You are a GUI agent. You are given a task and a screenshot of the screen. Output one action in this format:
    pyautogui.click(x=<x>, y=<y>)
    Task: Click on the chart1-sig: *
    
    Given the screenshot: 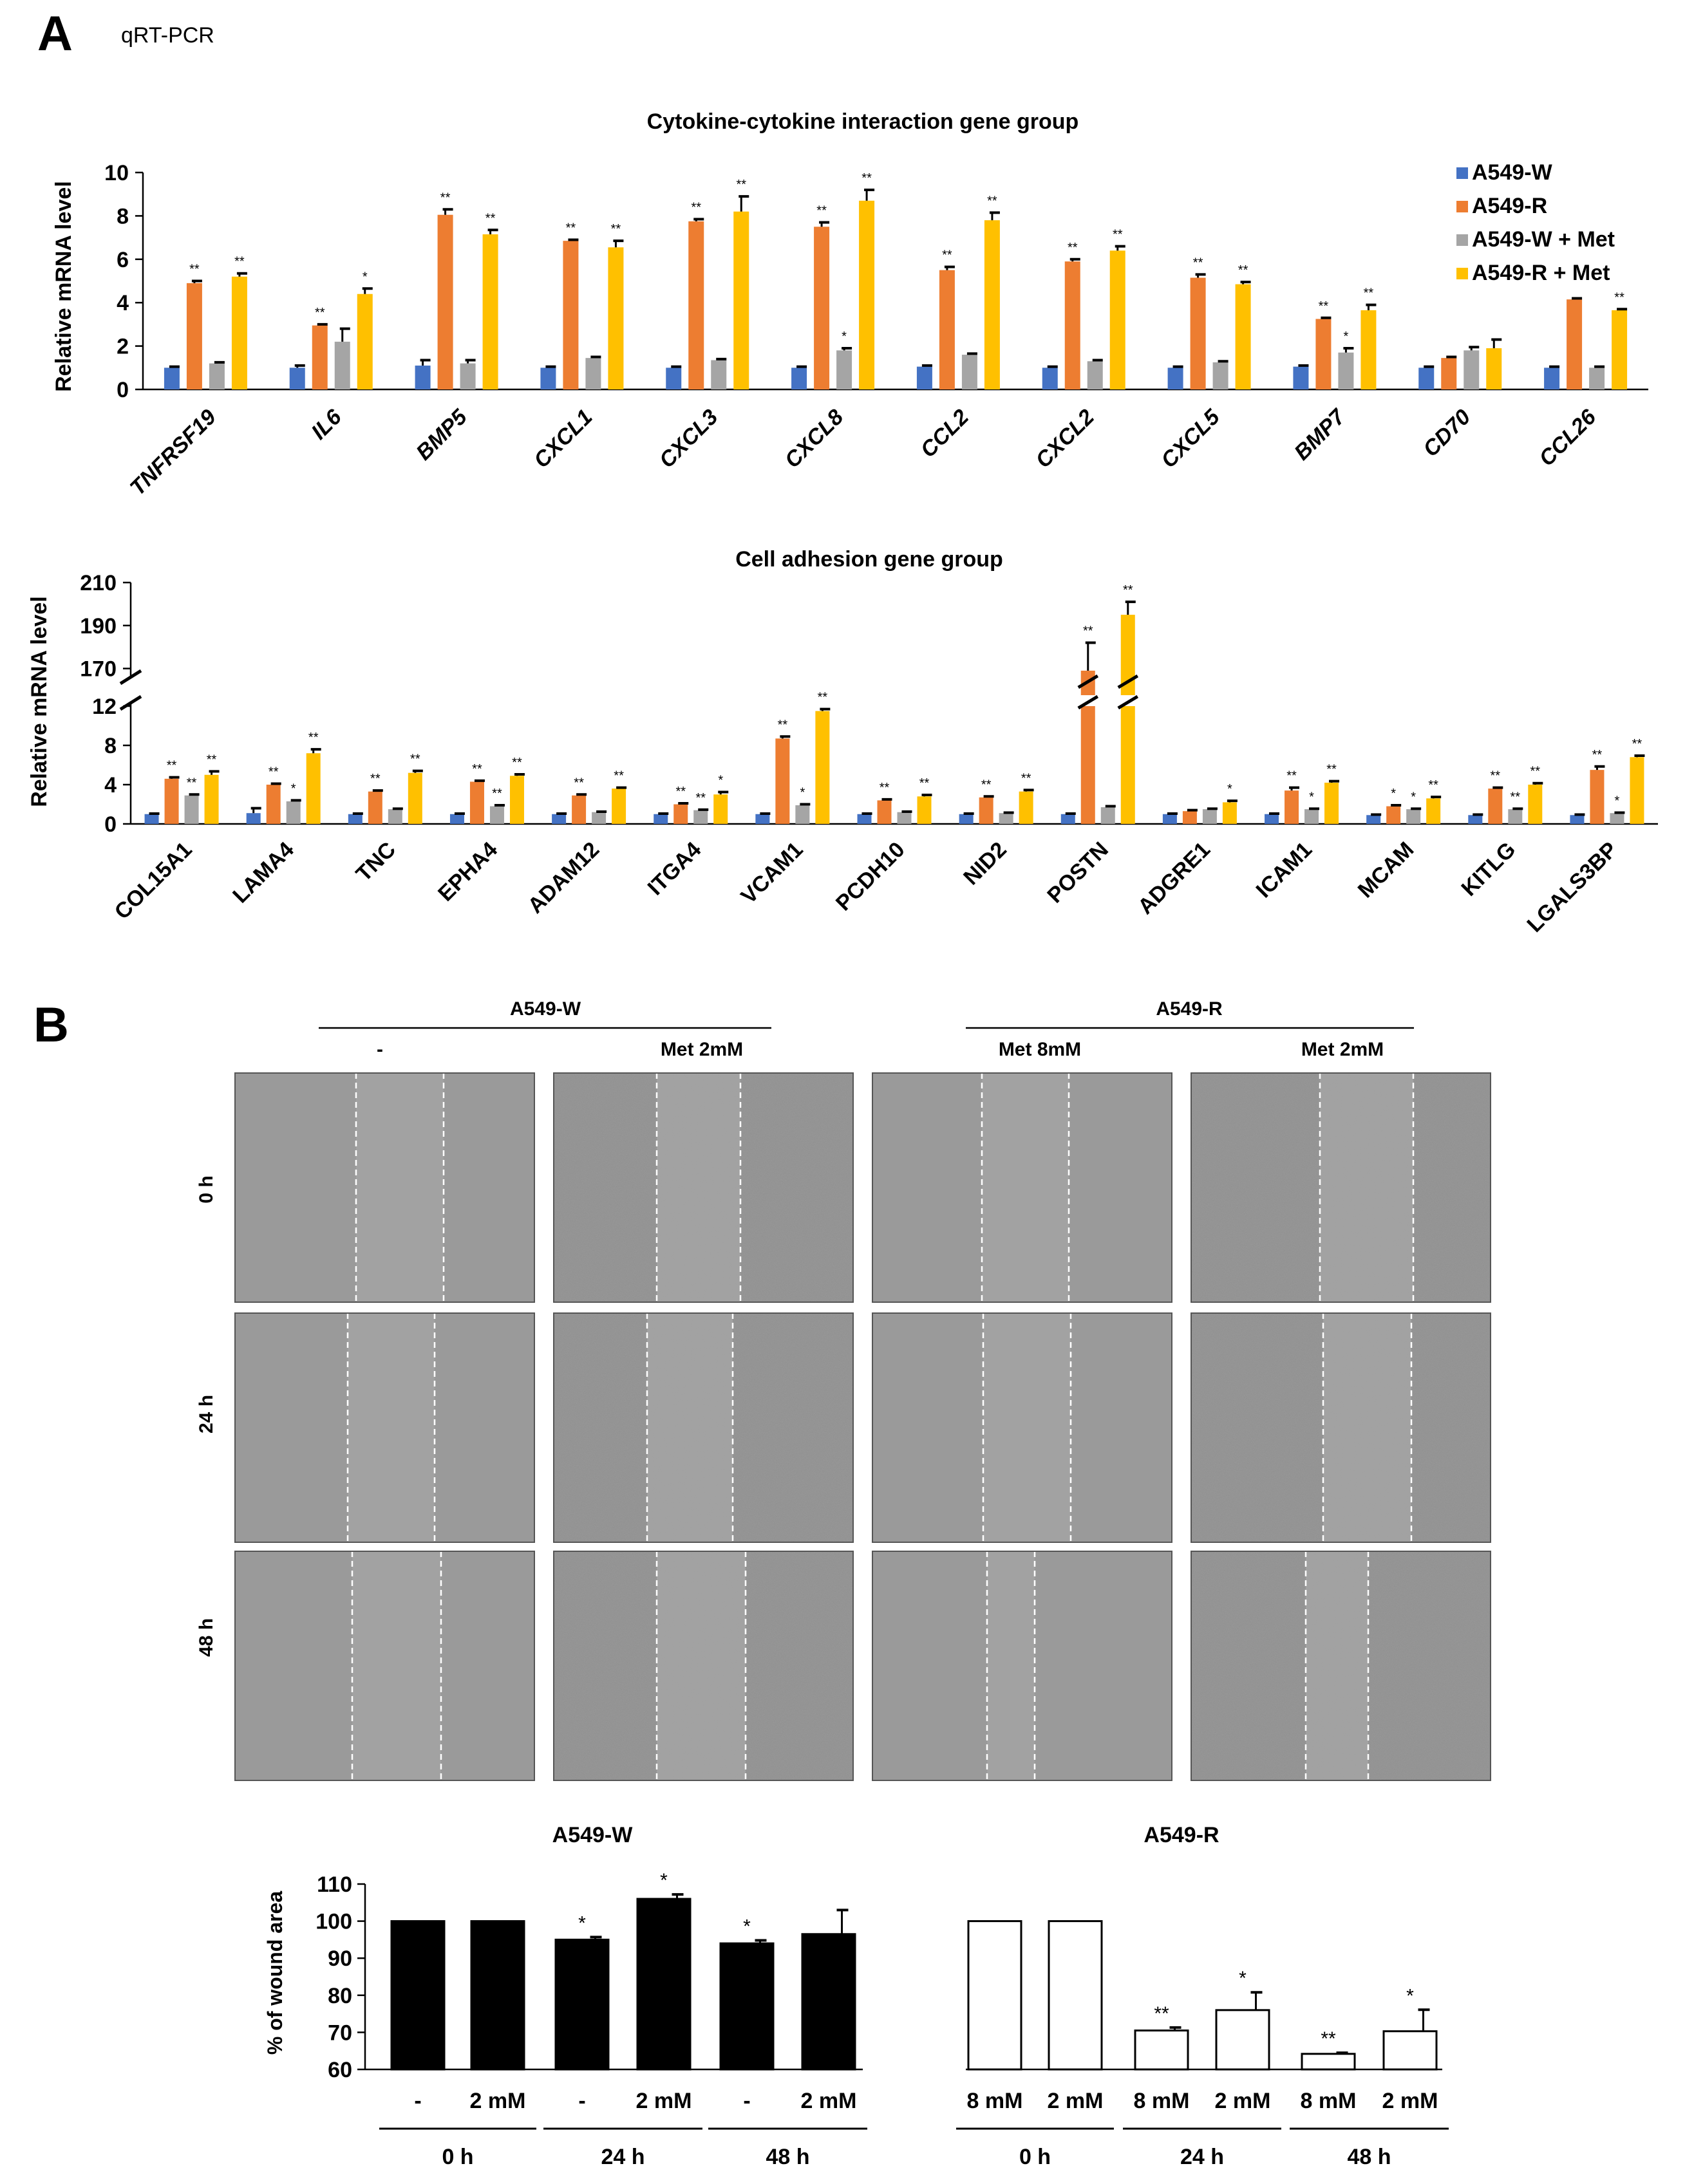 What is the action you would take?
    pyautogui.click(x=365, y=277)
    